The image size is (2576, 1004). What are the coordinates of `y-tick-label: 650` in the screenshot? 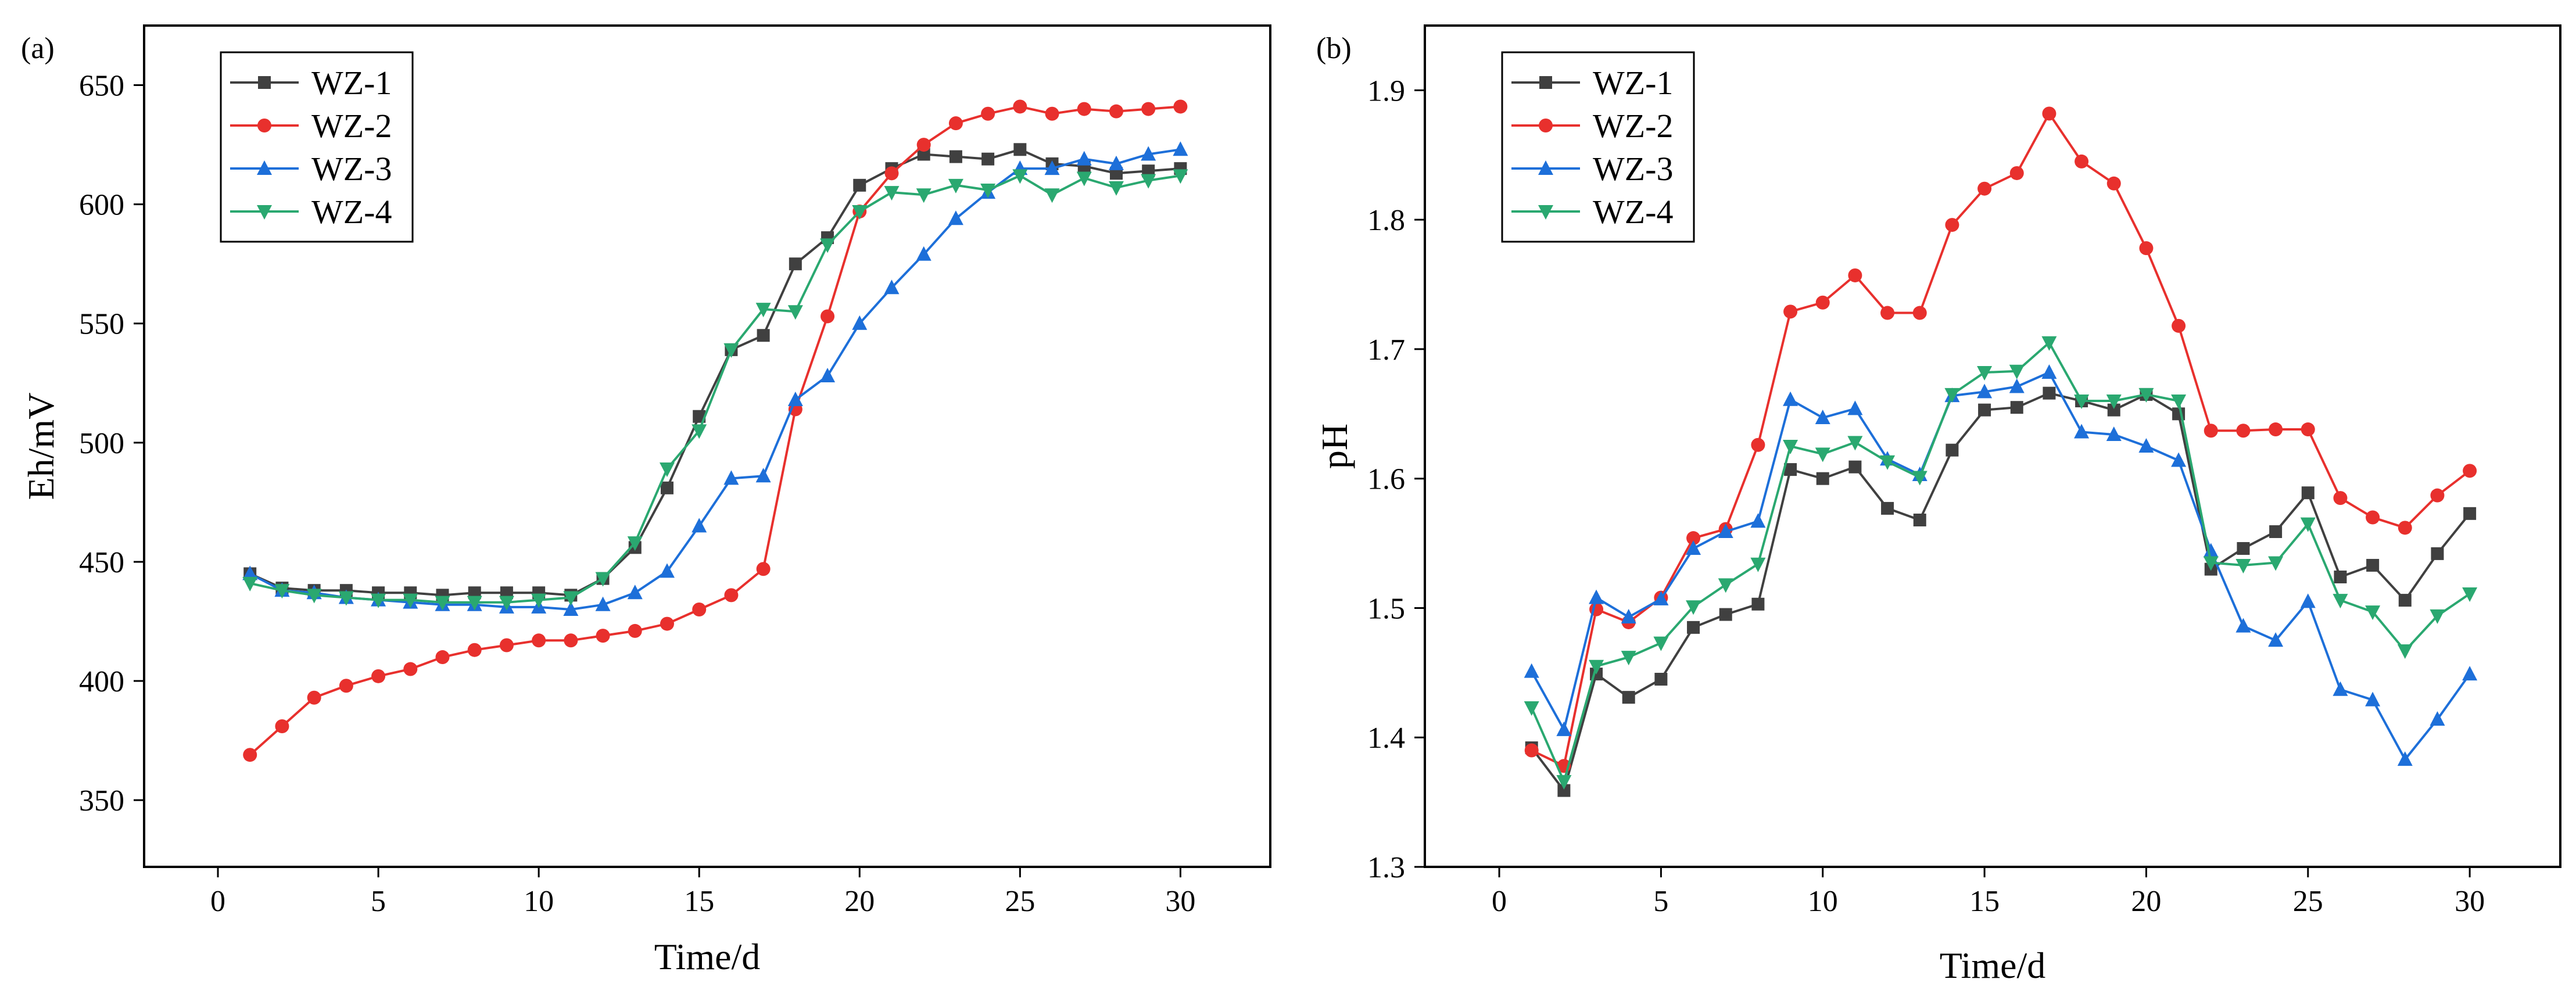 It's located at (101, 86).